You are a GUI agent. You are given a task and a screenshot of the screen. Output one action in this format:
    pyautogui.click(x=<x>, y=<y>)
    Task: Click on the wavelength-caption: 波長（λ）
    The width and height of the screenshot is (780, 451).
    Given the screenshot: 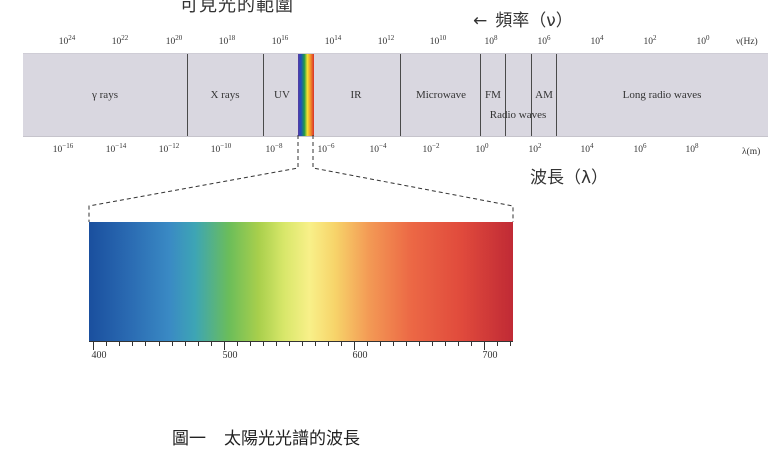 What is the action you would take?
    pyautogui.click(x=569, y=178)
    